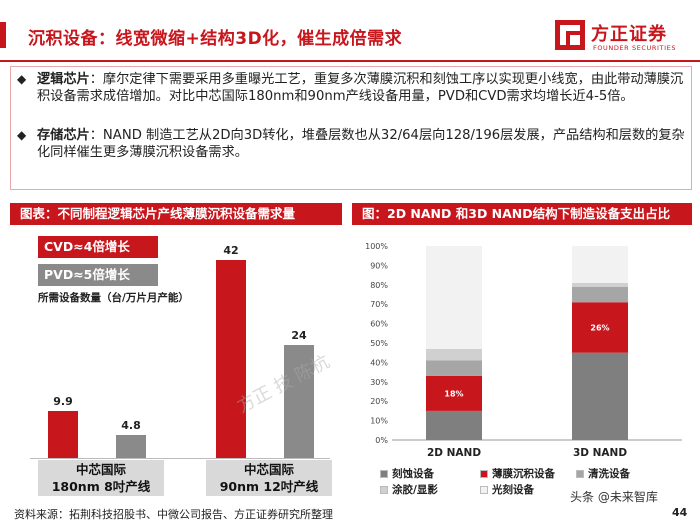  What do you see at coordinates (600, 453) in the screenshot?
I see `x-category-label: 3D NAND` at bounding box center [600, 453].